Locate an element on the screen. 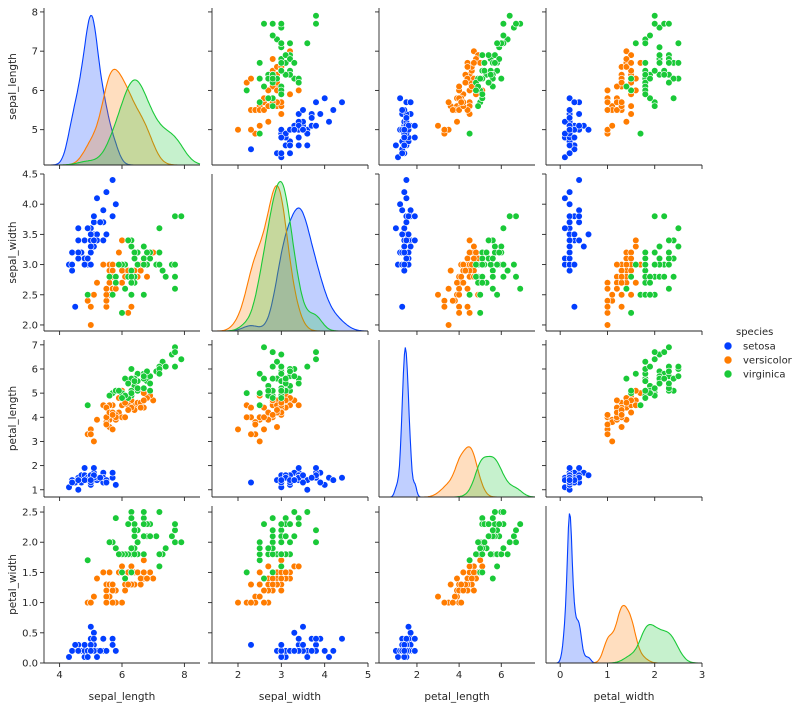  panel-sepal_width-vs-petal_width is located at coordinates (622, 254).